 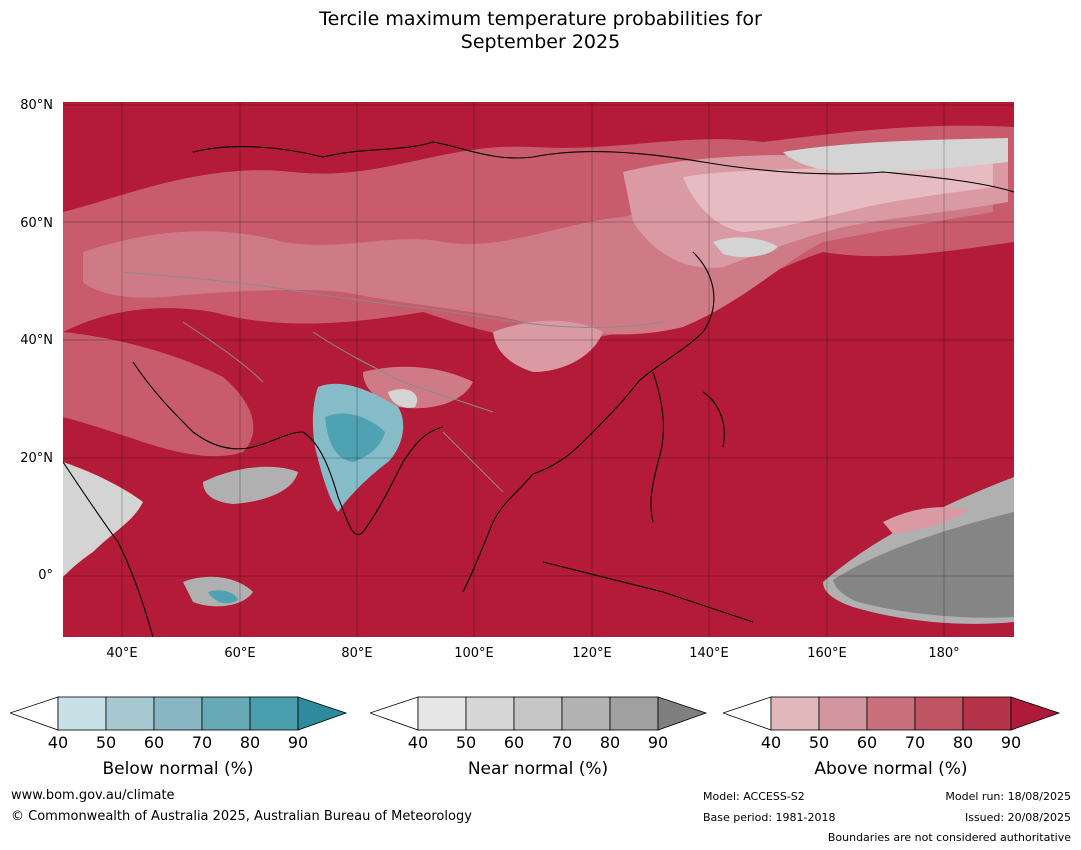 What do you see at coordinates (562, 742) in the screenshot?
I see `legend-near-tick-70: 70` at bounding box center [562, 742].